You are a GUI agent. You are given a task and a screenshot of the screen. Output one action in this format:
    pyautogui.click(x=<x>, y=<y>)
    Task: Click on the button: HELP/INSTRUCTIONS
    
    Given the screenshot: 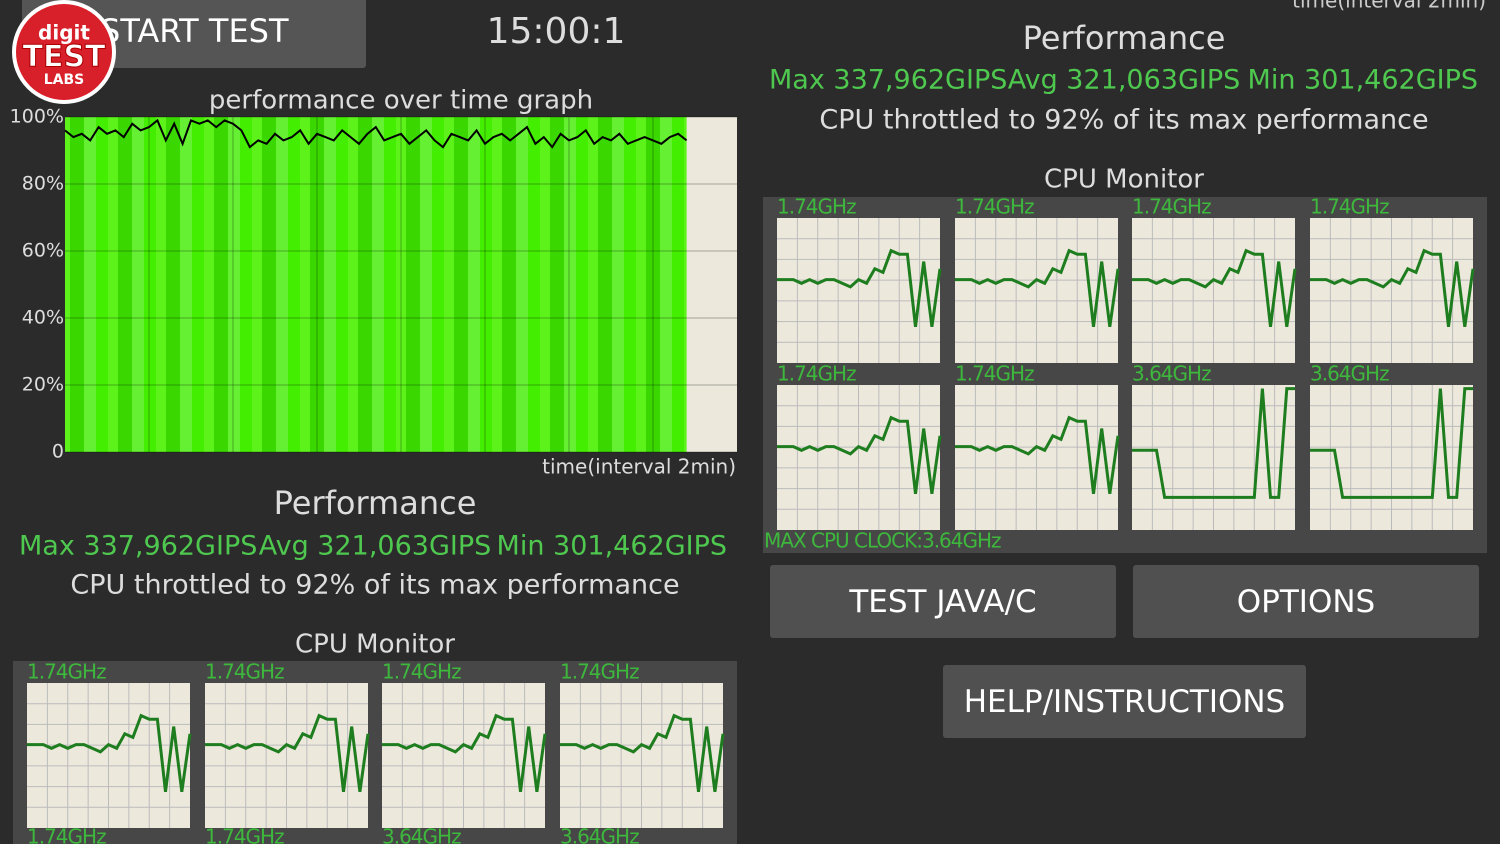 What is the action you would take?
    pyautogui.click(x=1124, y=701)
    